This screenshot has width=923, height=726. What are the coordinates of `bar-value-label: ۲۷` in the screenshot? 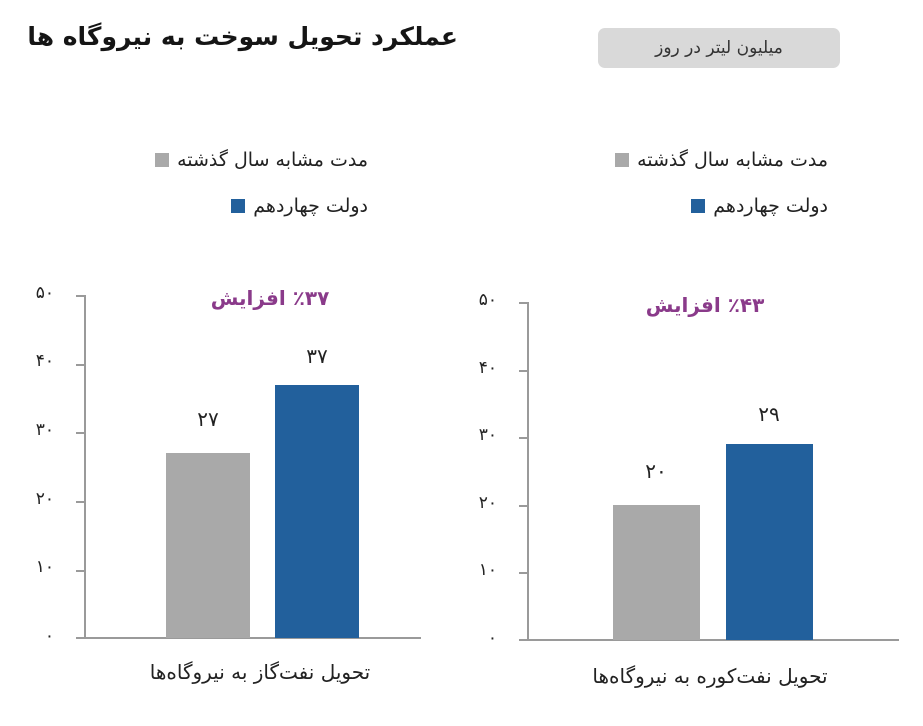 It's located at (208, 419).